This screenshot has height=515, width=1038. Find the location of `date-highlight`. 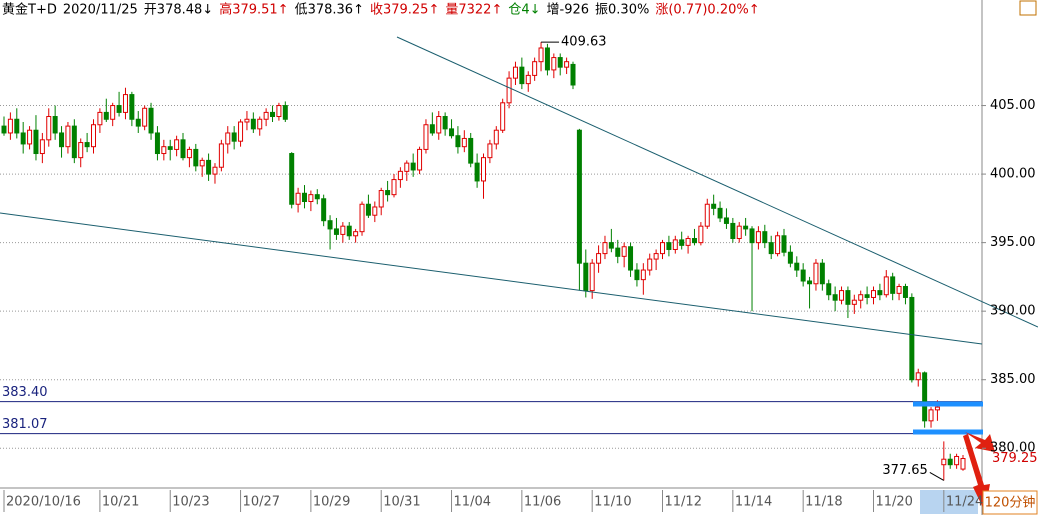

date-highlight is located at coordinates (949, 502).